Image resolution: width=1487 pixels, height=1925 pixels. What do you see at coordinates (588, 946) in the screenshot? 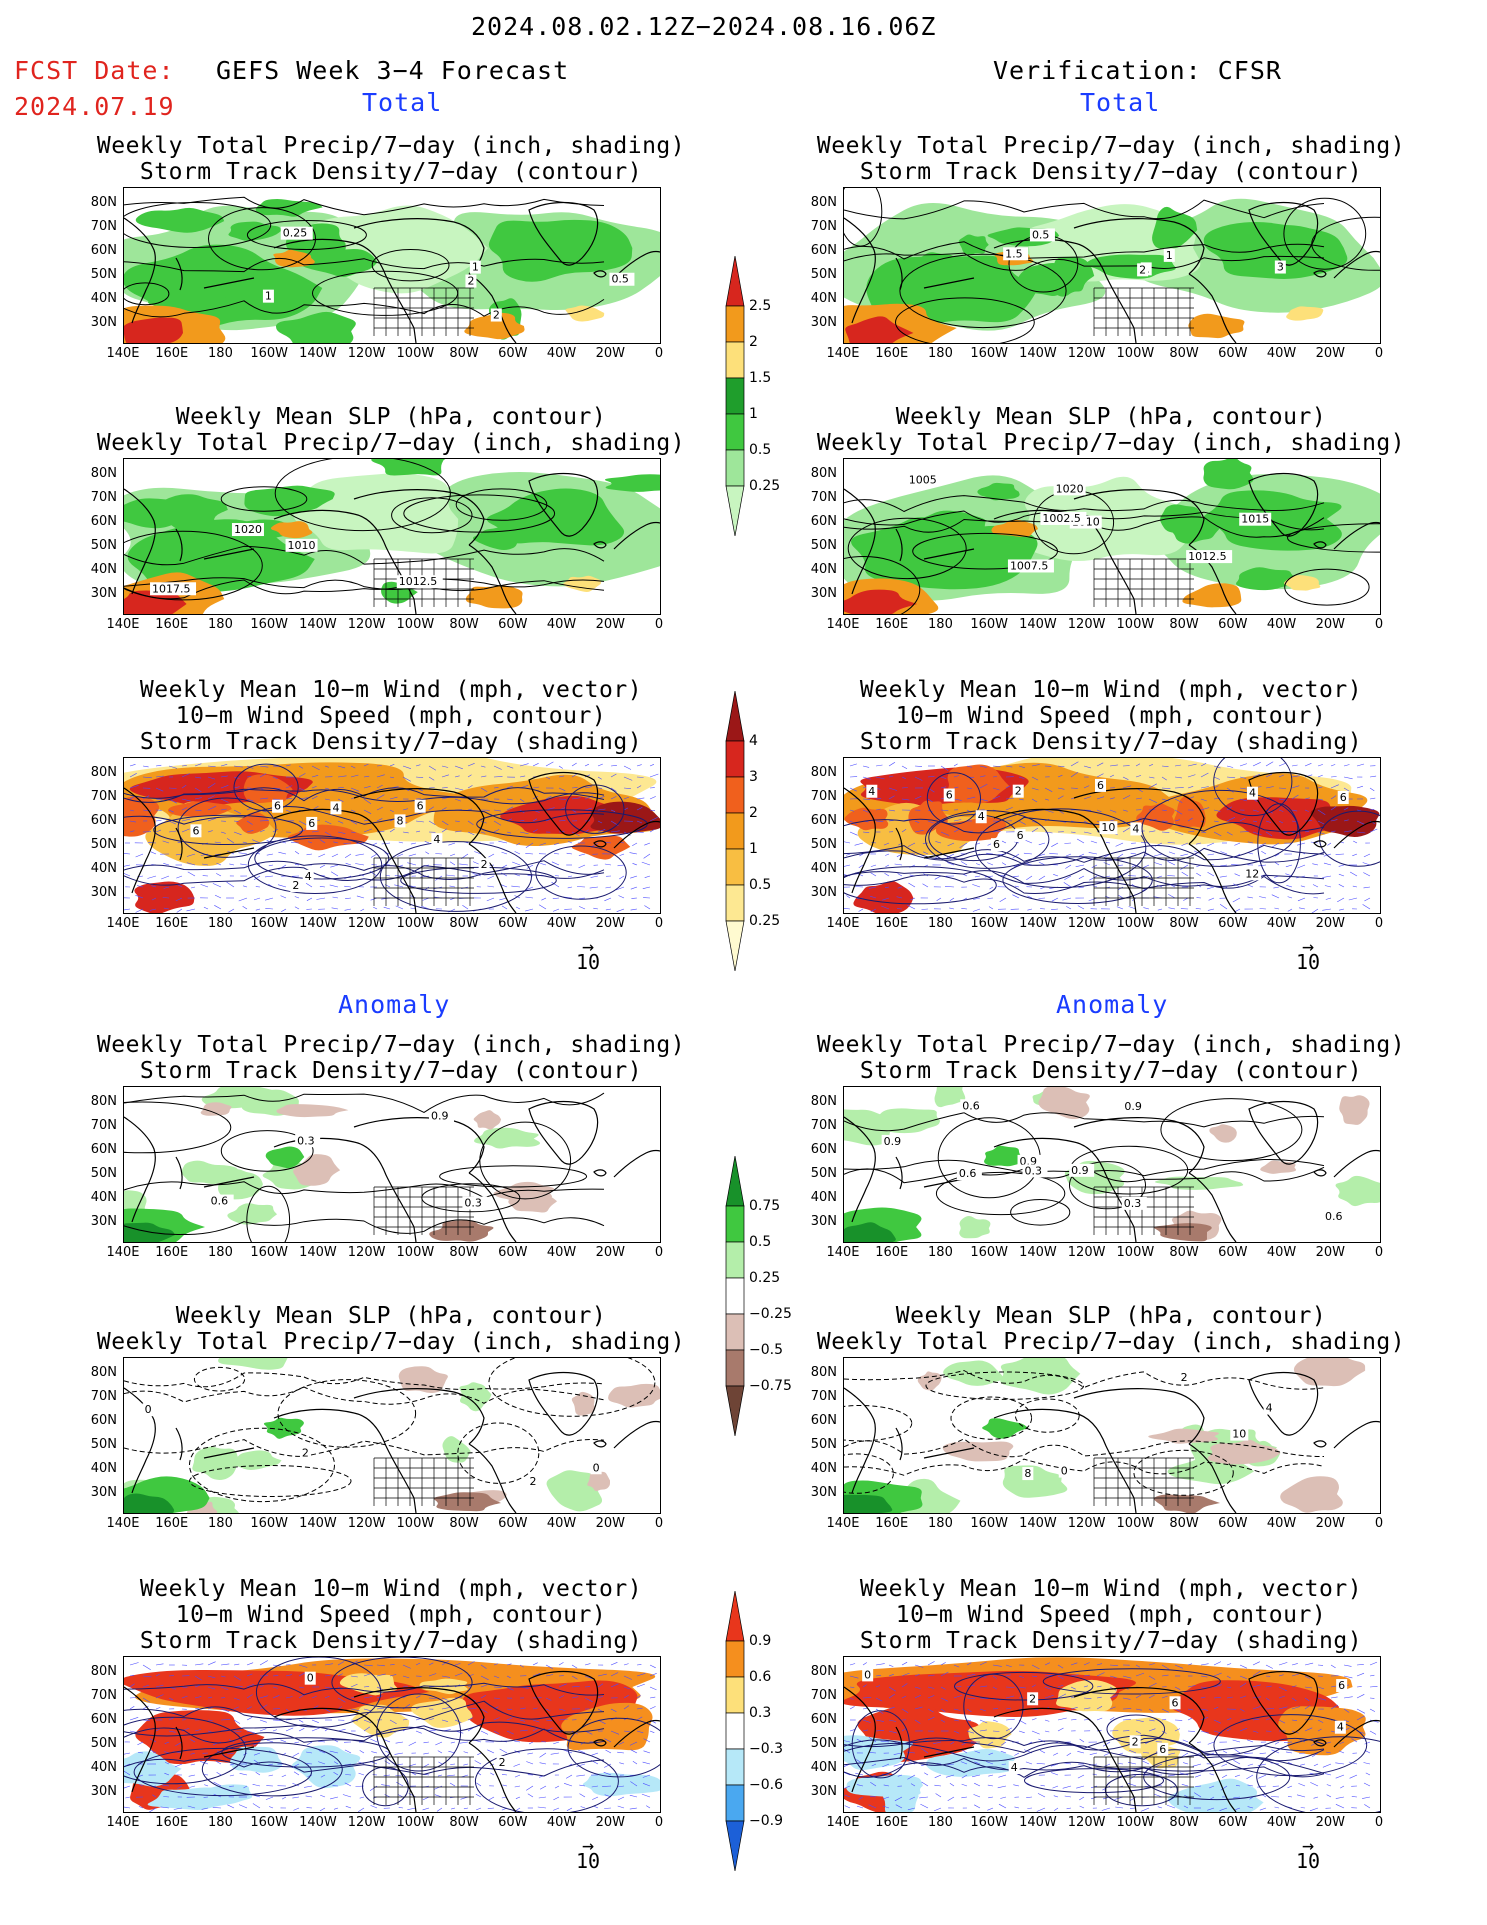
I see `vector-ref-arrow-icon: →` at bounding box center [588, 946].